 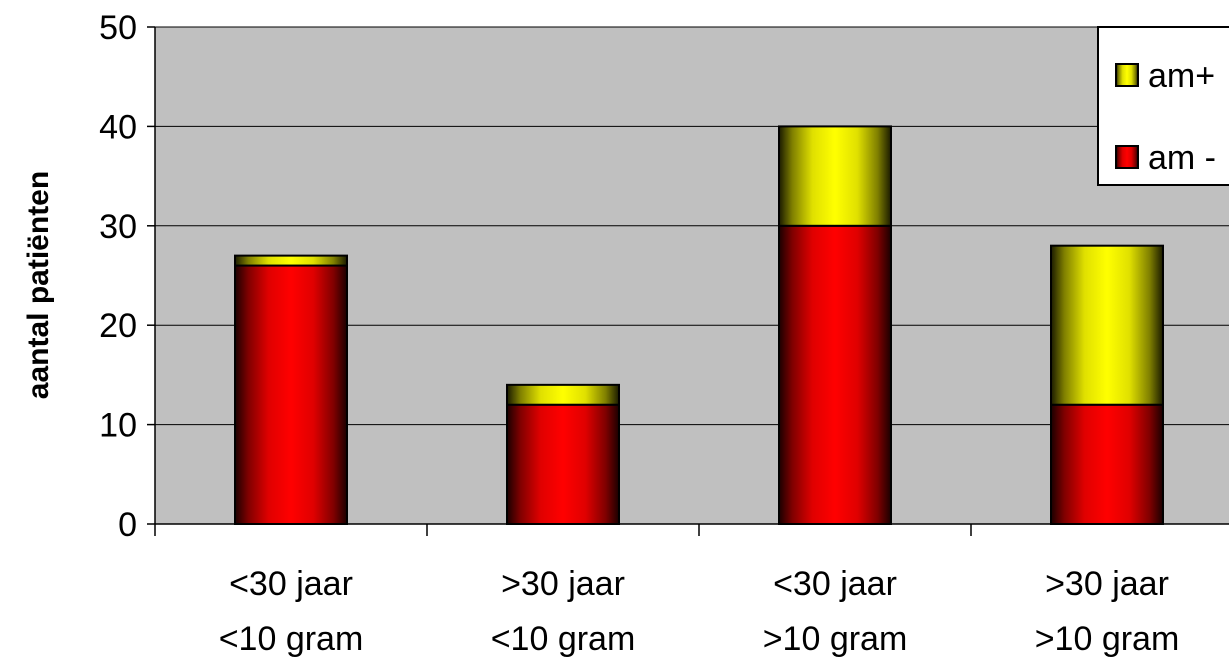 I want to click on y-tick-label-20: 20, so click(x=118, y=326).